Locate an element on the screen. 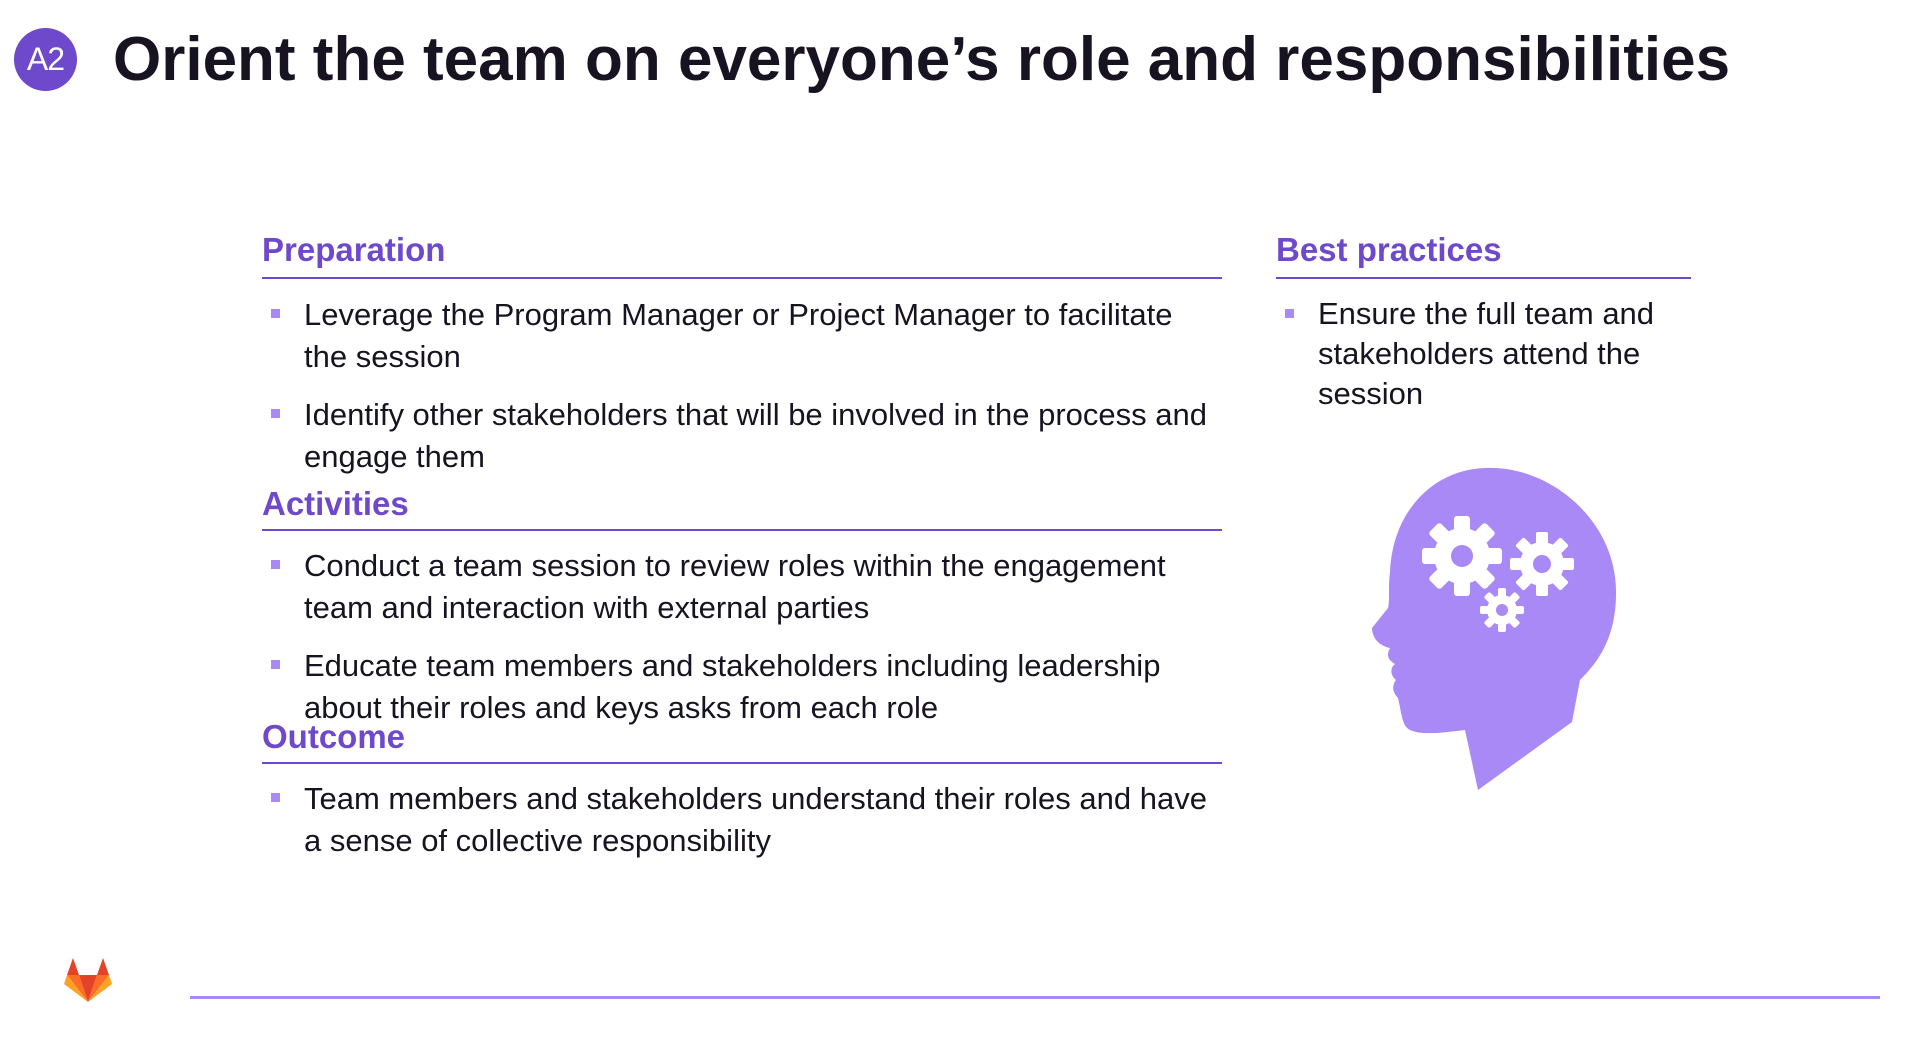 The image size is (1932, 1054). head-with-gears-icon is located at coordinates (1480, 632).